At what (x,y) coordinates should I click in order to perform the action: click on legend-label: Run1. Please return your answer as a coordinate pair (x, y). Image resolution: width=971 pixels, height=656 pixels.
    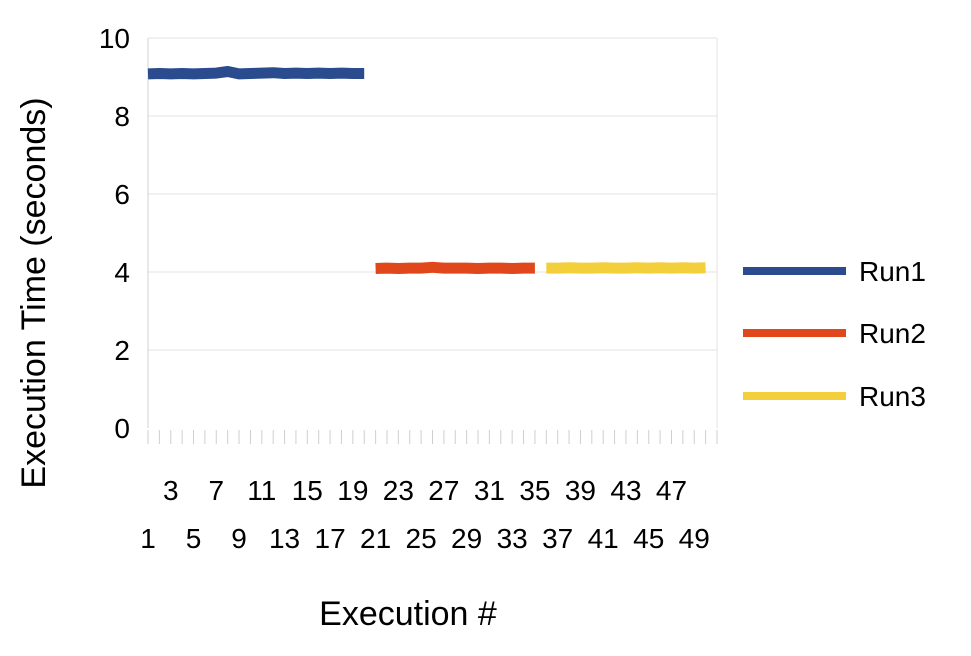
    Looking at the image, I should click on (892, 271).